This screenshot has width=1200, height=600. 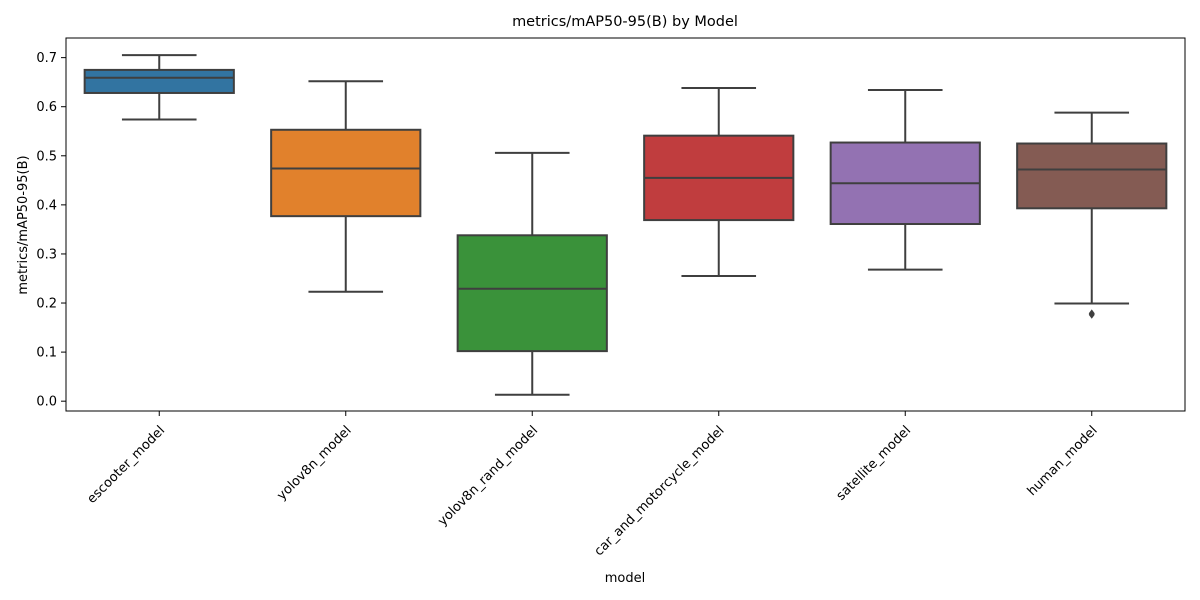 I want to click on y-tick-label: 0.4, so click(x=46, y=205).